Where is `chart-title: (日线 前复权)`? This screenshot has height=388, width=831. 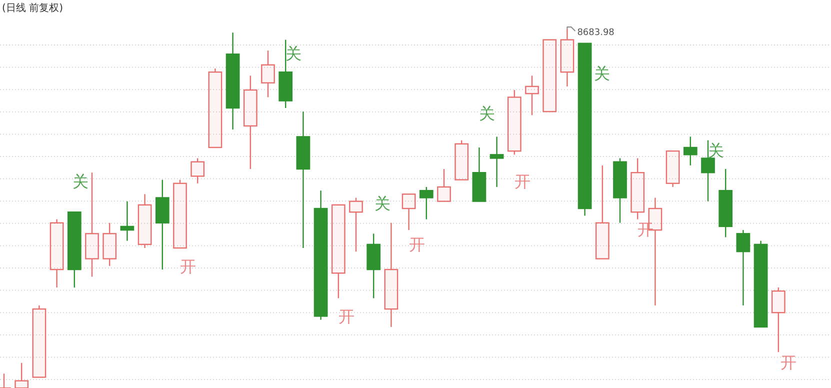
chart-title: (日线 前复权) is located at coordinates (33, 8).